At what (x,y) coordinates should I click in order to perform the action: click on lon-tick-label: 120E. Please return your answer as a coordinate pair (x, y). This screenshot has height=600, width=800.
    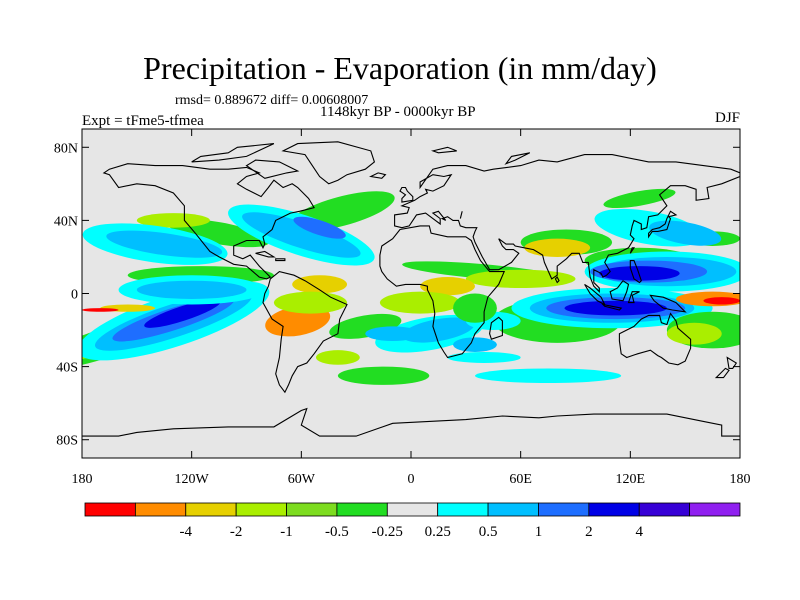
    Looking at the image, I should click on (631, 479).